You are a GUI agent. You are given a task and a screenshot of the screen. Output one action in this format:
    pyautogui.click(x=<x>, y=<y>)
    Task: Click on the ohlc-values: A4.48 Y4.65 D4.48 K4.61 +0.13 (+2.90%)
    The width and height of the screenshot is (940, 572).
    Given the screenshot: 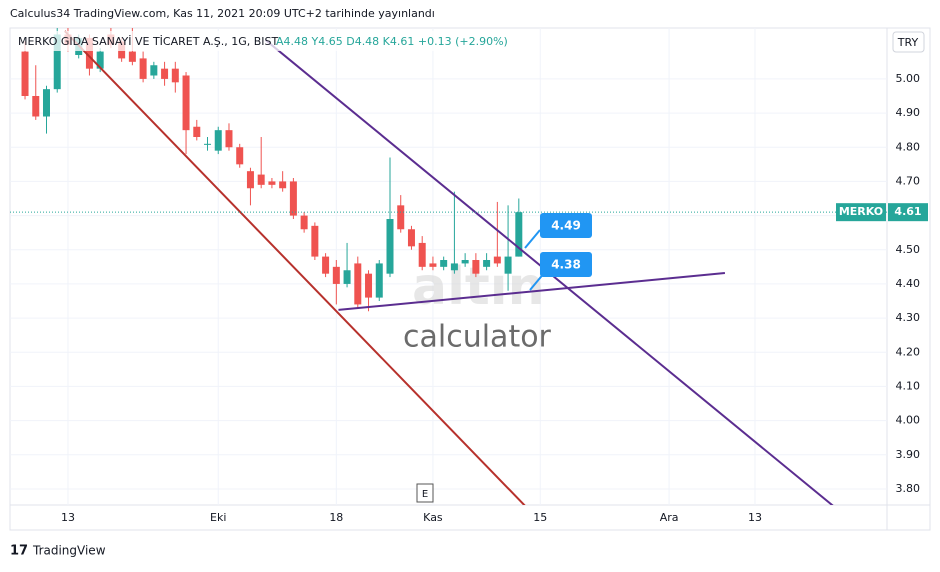 What is the action you would take?
    pyautogui.click(x=392, y=41)
    